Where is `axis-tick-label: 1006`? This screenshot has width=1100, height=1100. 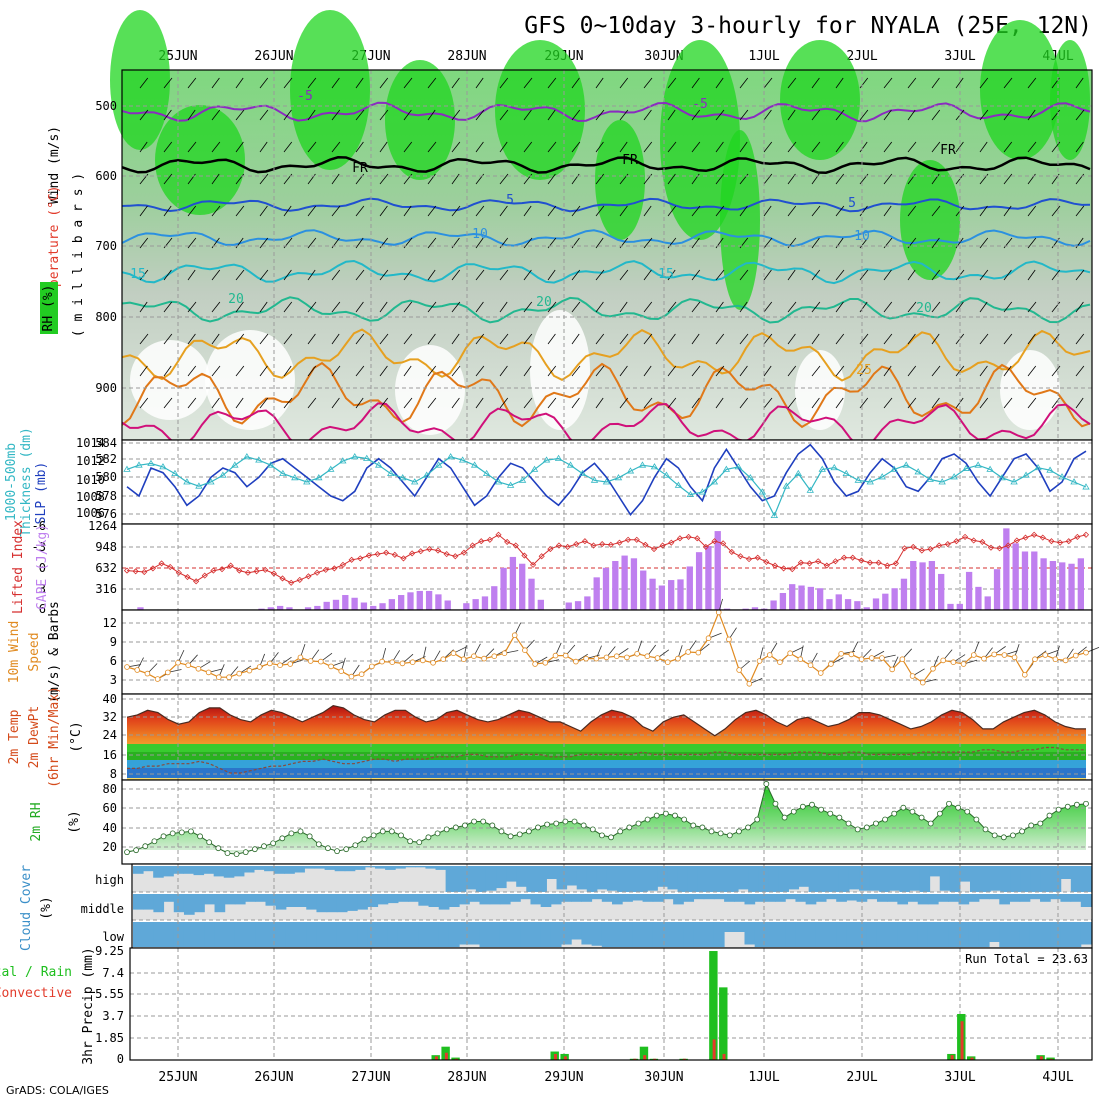
axis-tick-label: 1006 is located at coordinates (90, 513).